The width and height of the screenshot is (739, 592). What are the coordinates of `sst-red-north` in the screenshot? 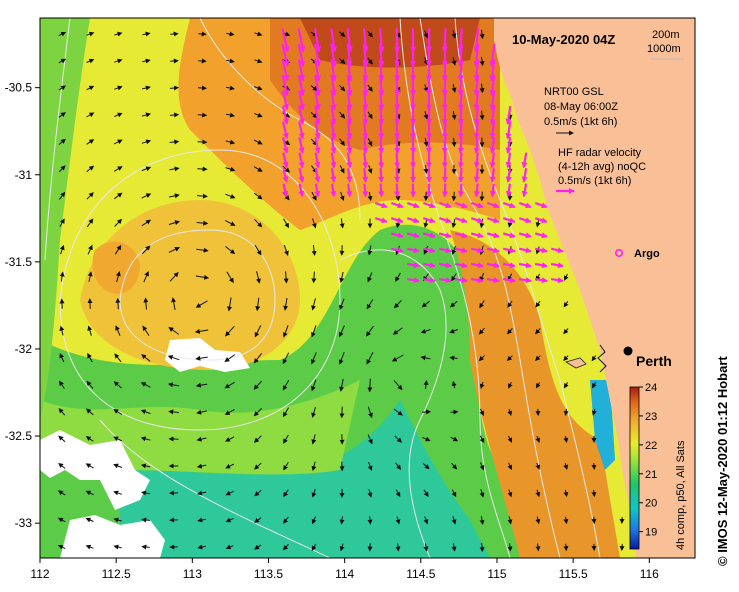 It's located at (390, 43).